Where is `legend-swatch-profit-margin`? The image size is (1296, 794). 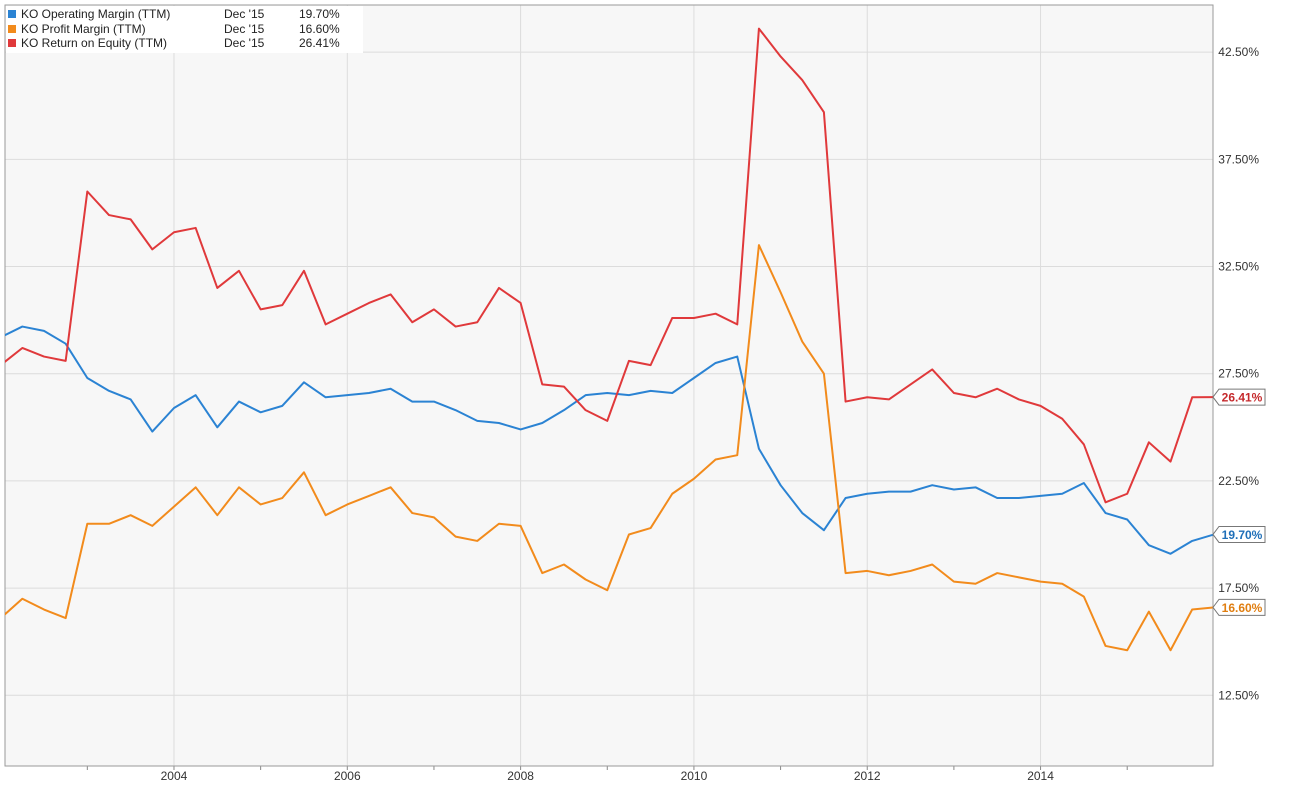
legend-swatch-profit-margin is located at coordinates (12, 28).